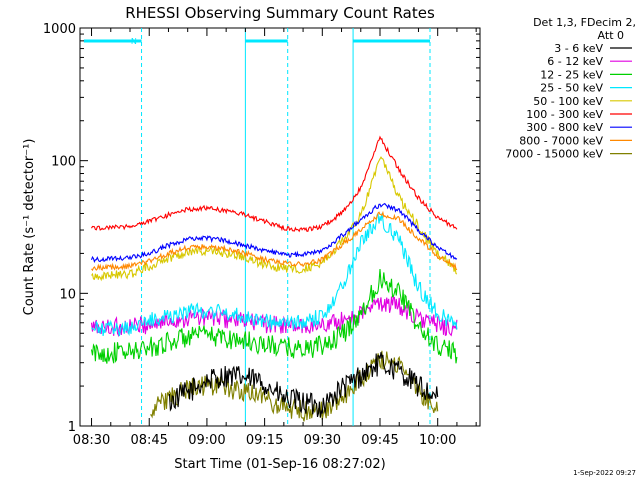 The image size is (640, 480). I want to click on legend-label: 6 - 12 keV, so click(575, 61).